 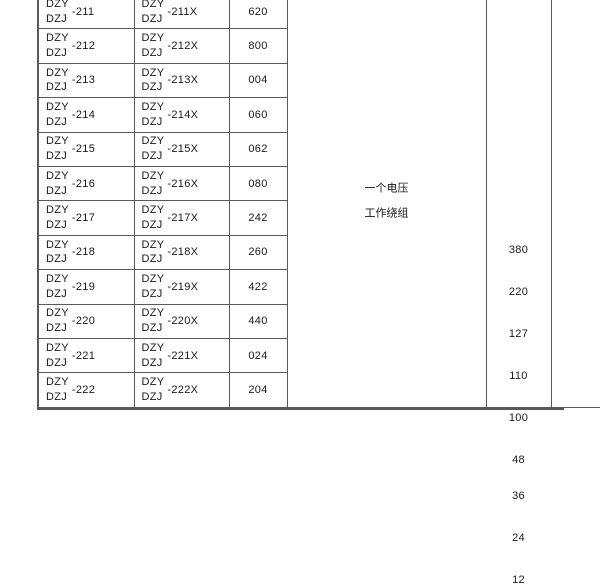 What do you see at coordinates (83, 355) in the screenshot?
I see `model-suffix: -221` at bounding box center [83, 355].